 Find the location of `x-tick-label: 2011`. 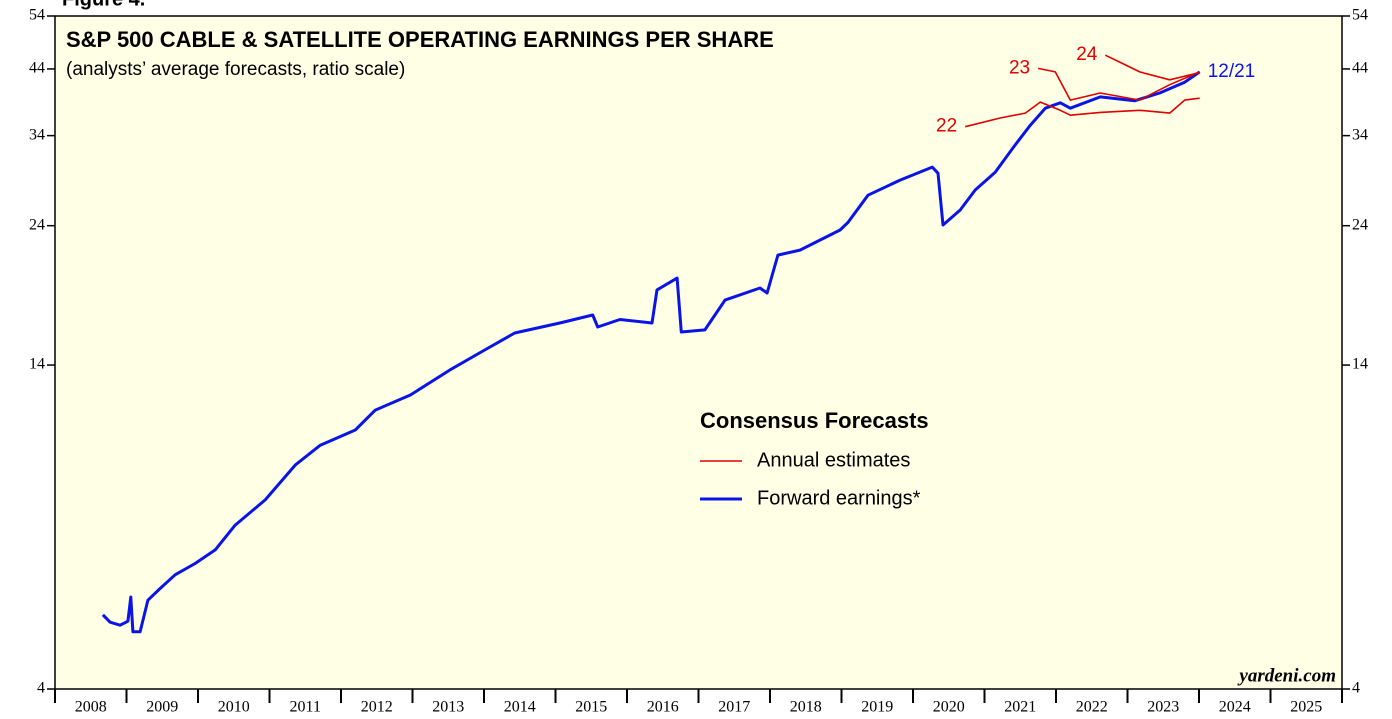

x-tick-label: 2011 is located at coordinates (305, 707).